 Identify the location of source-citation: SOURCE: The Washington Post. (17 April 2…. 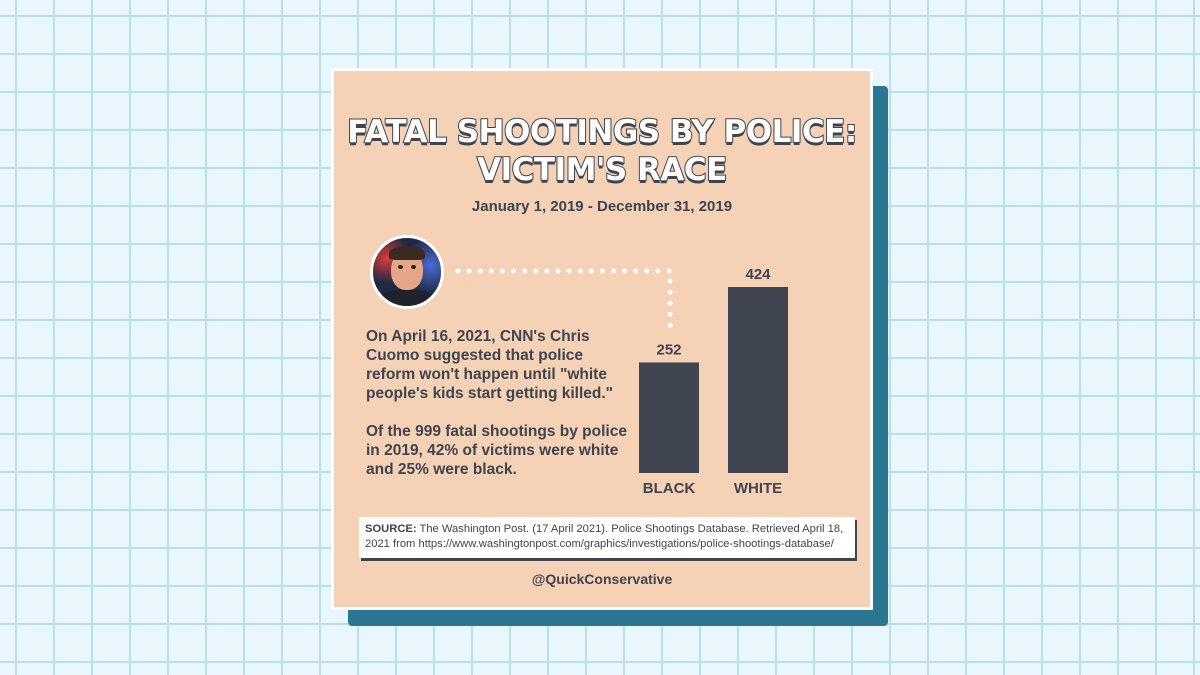
(607, 537).